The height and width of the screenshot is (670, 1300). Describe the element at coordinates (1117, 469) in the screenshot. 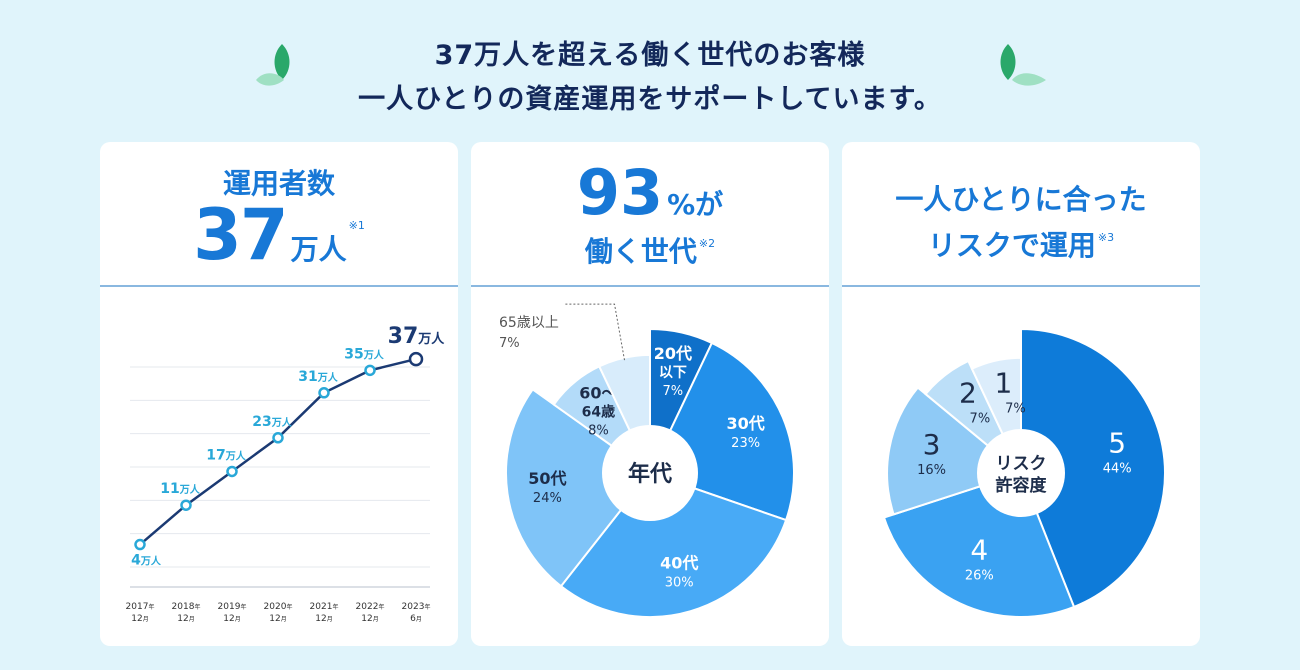

I see `slice-percent: 44%` at that location.